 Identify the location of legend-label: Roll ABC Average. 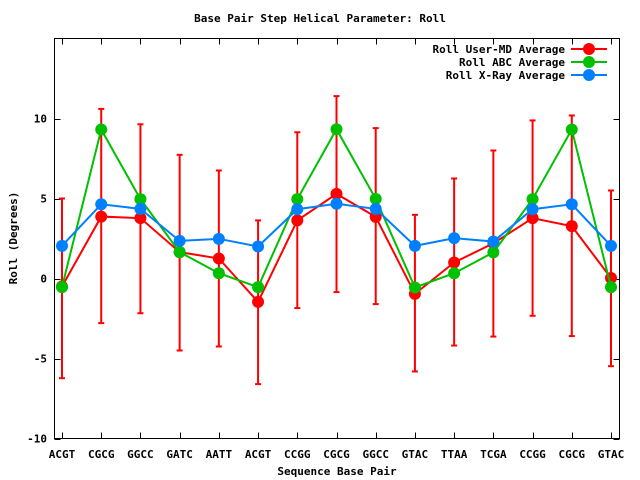
(512, 62).